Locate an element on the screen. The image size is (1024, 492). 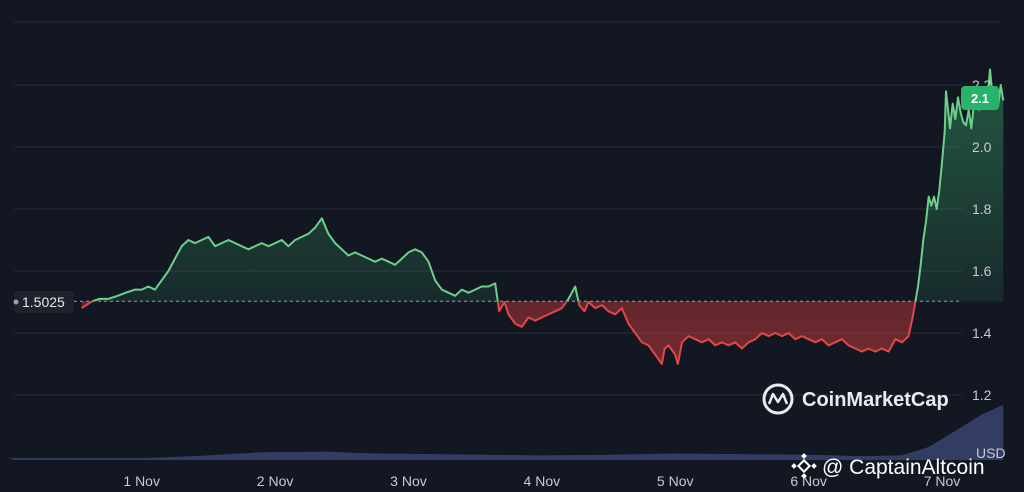
area-below-baseline is located at coordinates (542, 332).